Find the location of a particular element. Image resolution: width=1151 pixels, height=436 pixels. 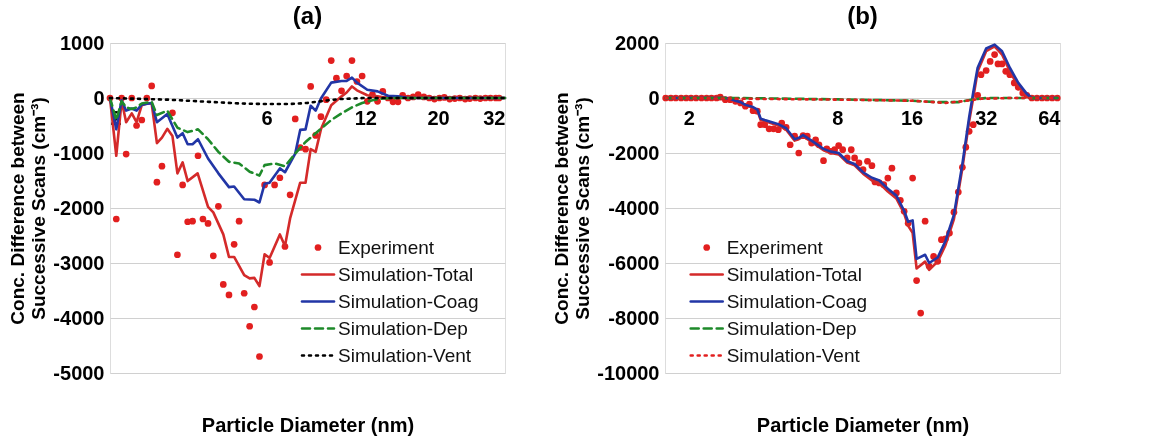

x-tick-label: 16 is located at coordinates (912, 117).